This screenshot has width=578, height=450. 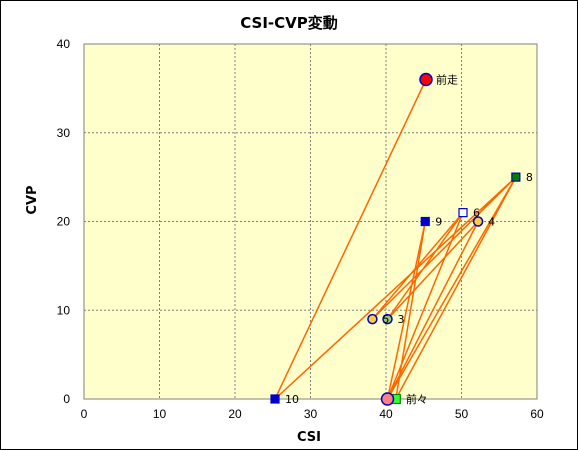 I want to click on y-tick-label: 0, so click(x=66, y=399).